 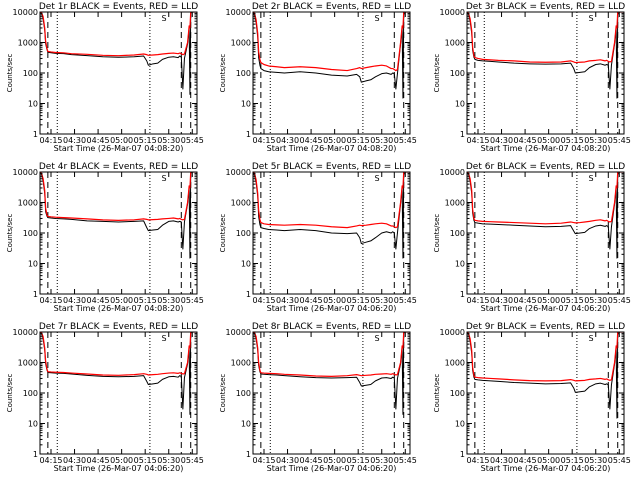 I want to click on chart-title: Det 8r BLACK = Events, RED = LLD, so click(x=331, y=327).